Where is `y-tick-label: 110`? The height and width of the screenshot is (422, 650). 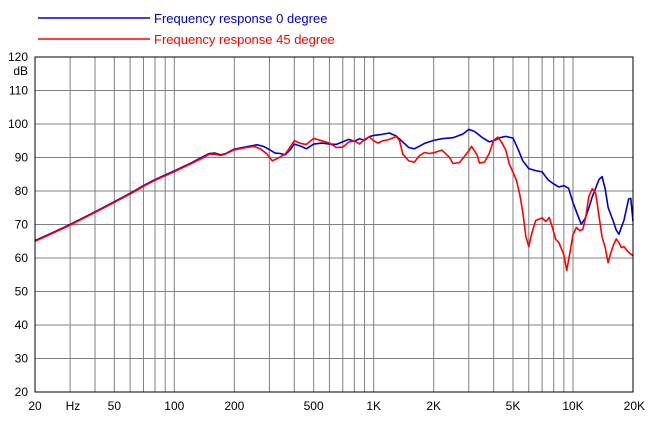 y-tick-label: 110 is located at coordinates (18, 91).